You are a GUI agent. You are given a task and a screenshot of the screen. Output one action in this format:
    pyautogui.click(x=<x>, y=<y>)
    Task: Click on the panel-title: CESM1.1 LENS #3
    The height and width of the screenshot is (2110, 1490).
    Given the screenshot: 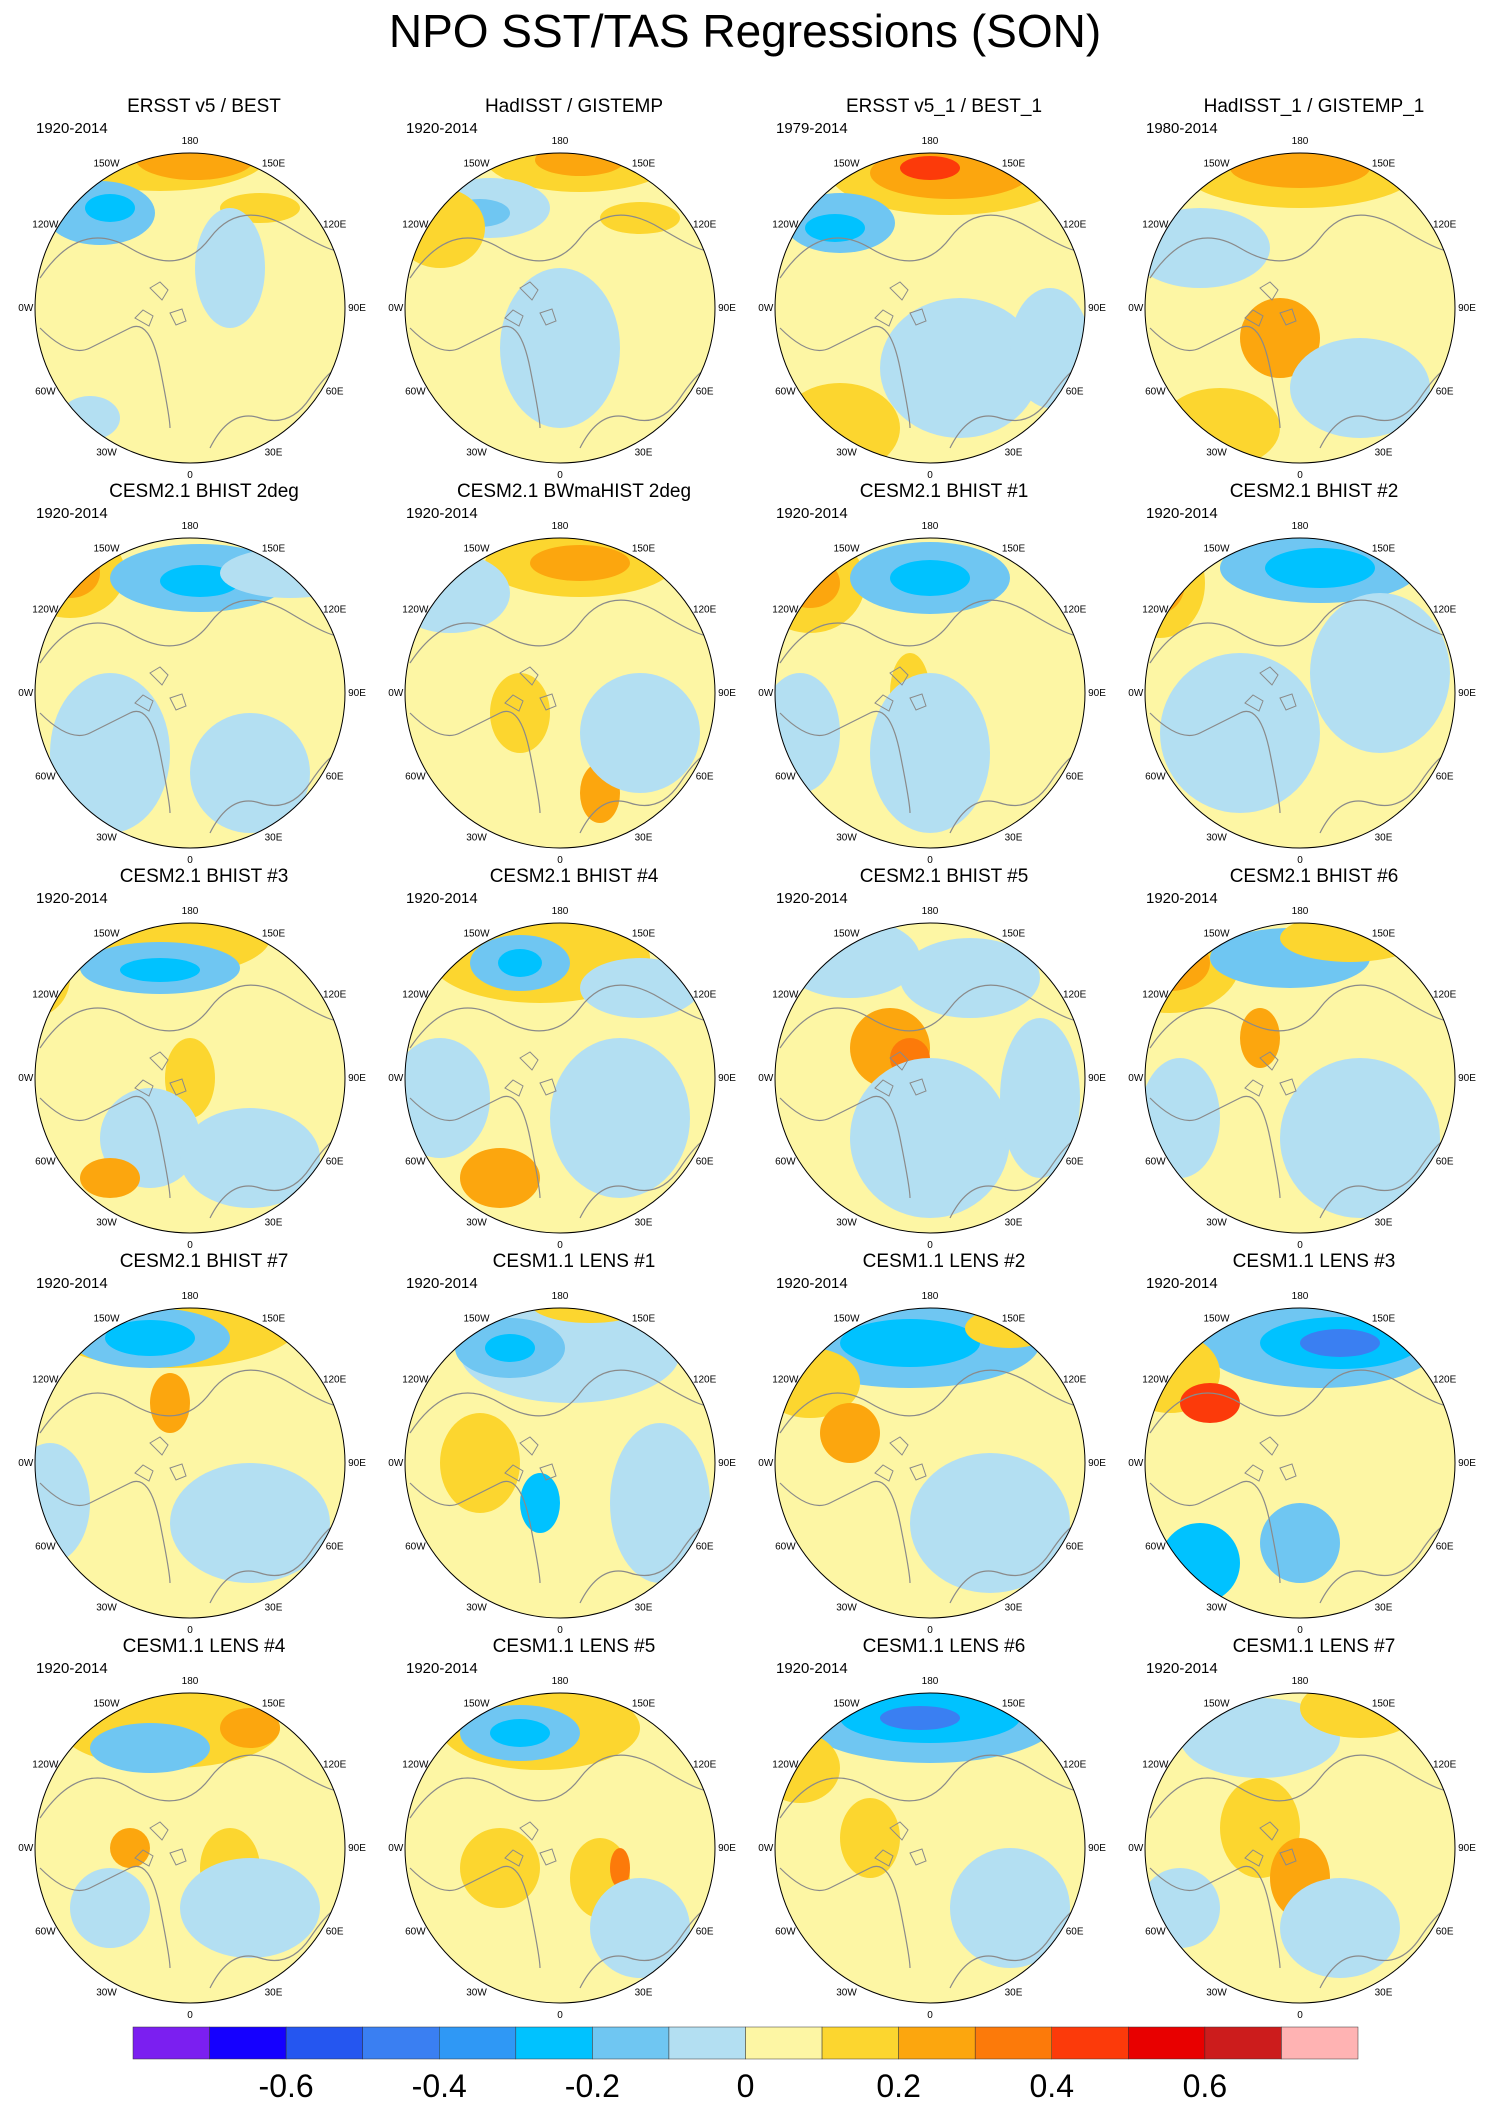 What is the action you would take?
    pyautogui.click(x=1314, y=1261)
    